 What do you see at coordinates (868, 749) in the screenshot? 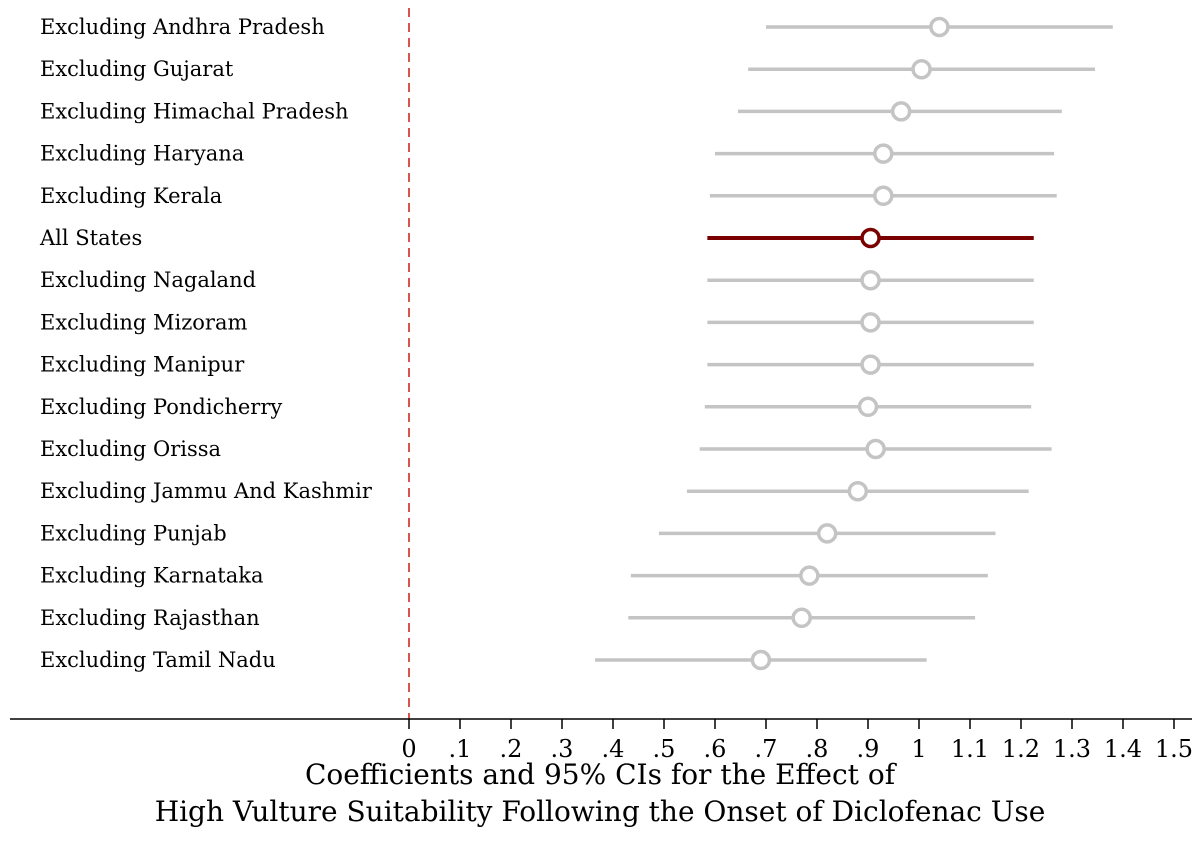
I see `x-tick-label: .9` at bounding box center [868, 749].